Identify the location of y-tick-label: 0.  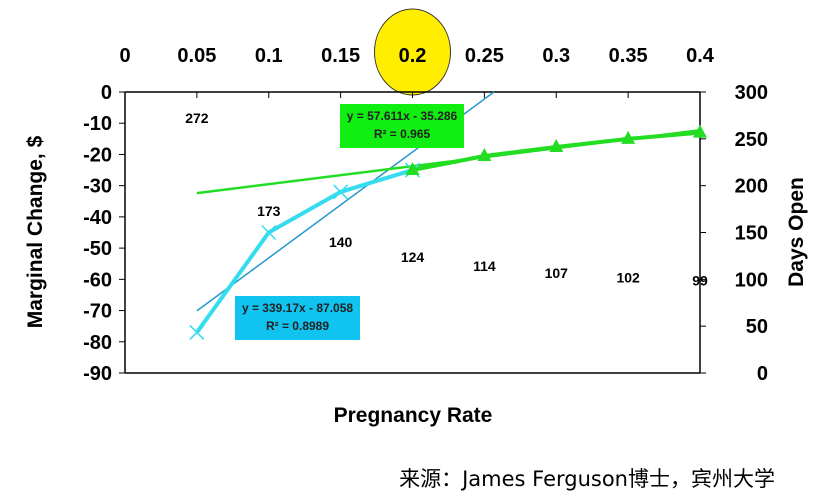
(106, 93).